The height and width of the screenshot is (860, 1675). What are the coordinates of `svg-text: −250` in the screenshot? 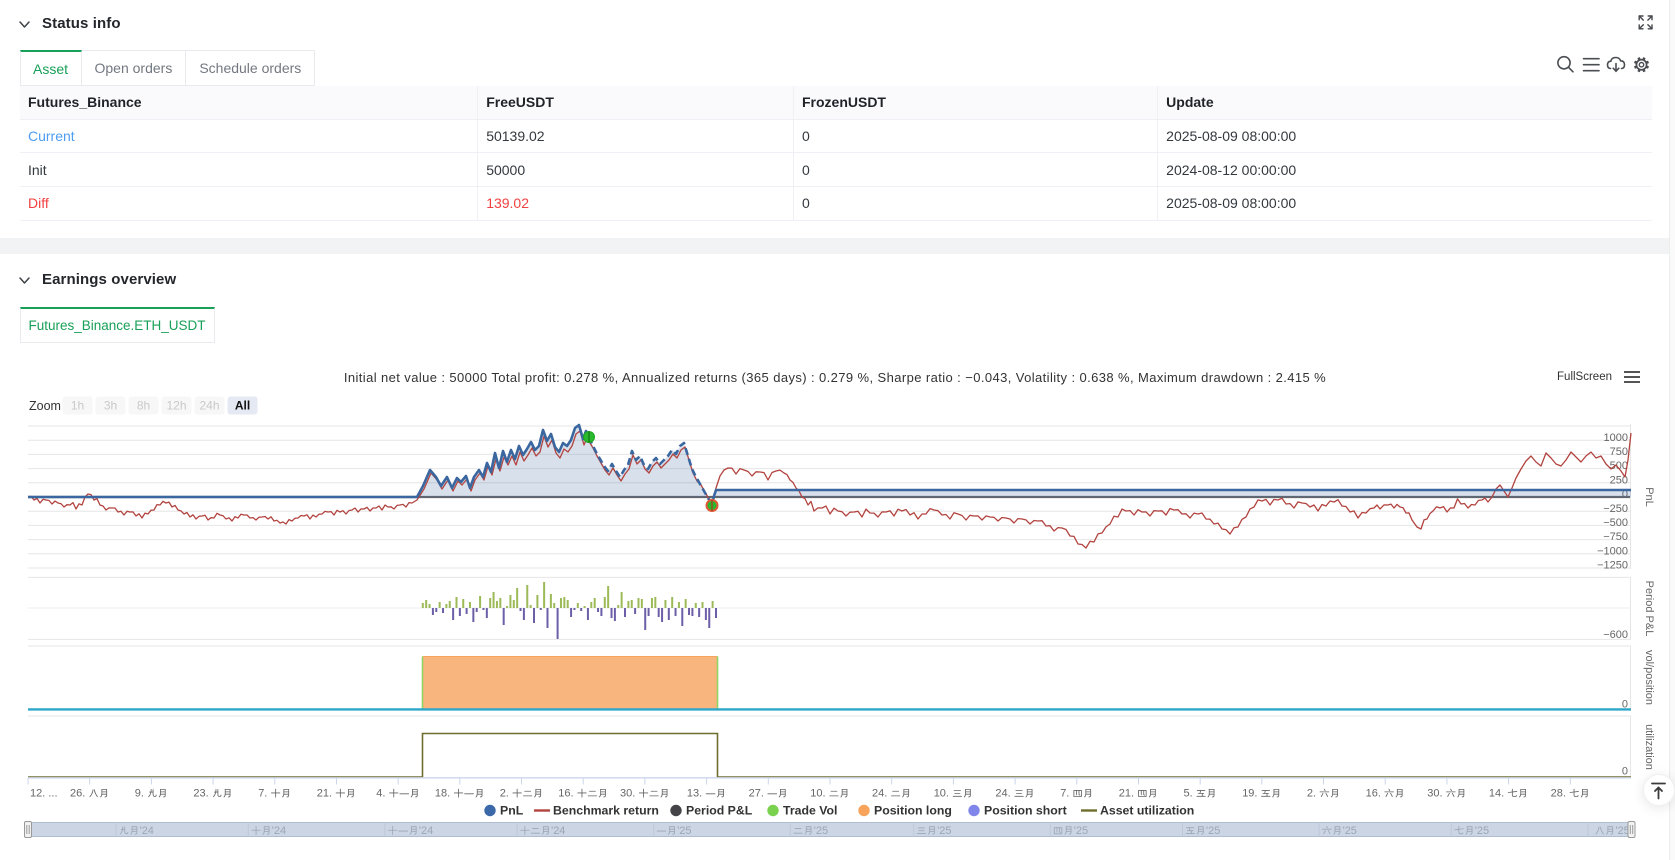 It's located at (1615, 509).